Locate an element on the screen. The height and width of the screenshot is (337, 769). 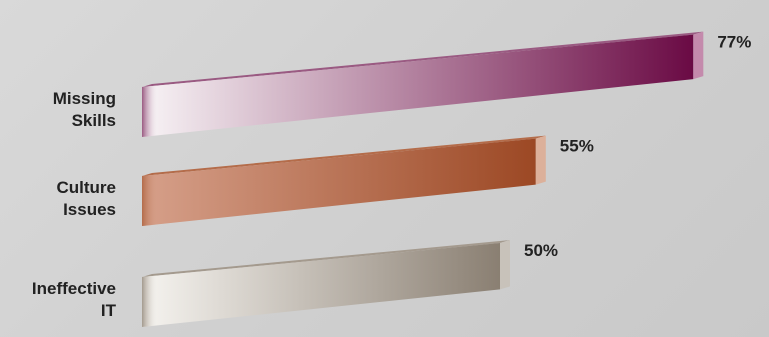
value-label: 50% is located at coordinates (541, 250).